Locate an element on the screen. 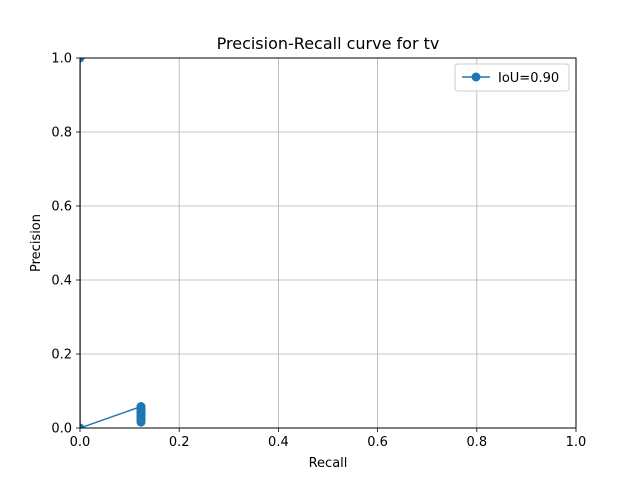 The width and height of the screenshot is (640, 480). y-tick-label-3: 0.6 is located at coordinates (61, 207).